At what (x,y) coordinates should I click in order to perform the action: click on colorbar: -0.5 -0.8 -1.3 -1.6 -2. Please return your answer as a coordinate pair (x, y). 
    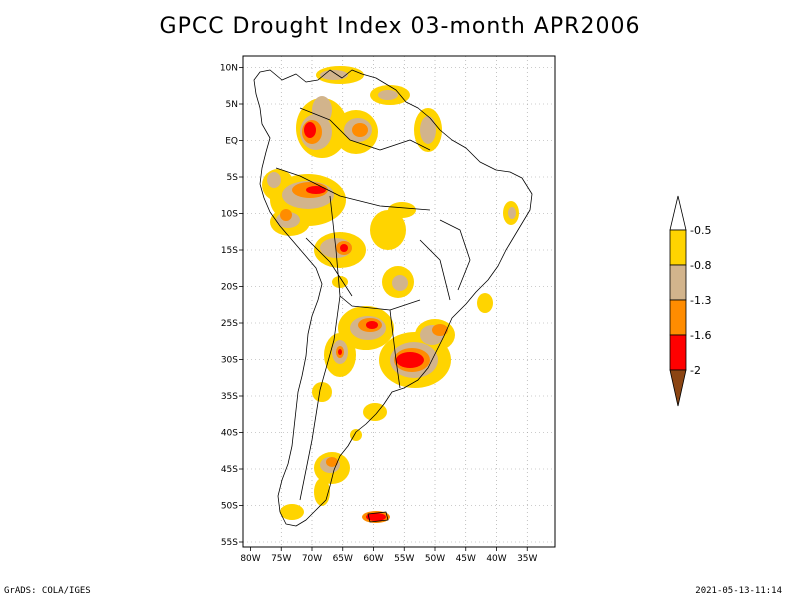
    Looking at the image, I should click on (690, 301).